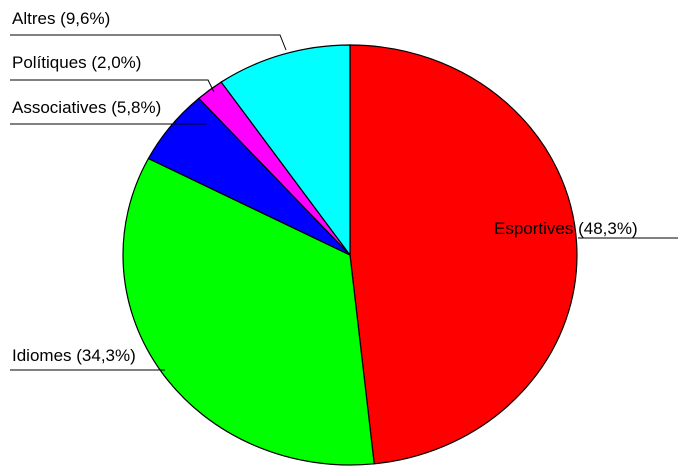 The height and width of the screenshot is (466, 678). Describe the element at coordinates (148, 42) in the screenshot. I see `leader-line-altres` at that location.